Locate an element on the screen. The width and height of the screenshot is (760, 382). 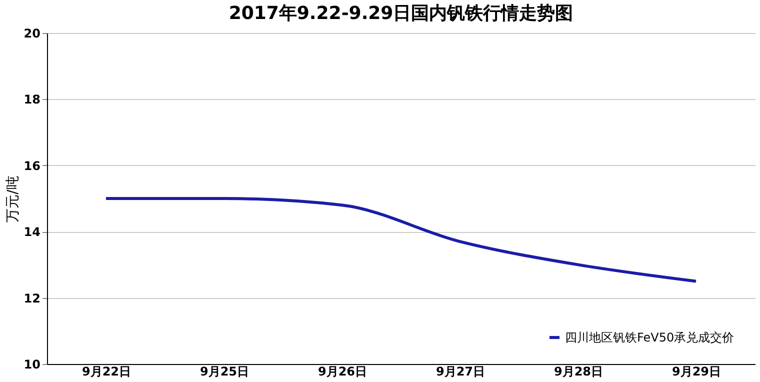
x-tick-label: 9月25日 is located at coordinates (225, 371).